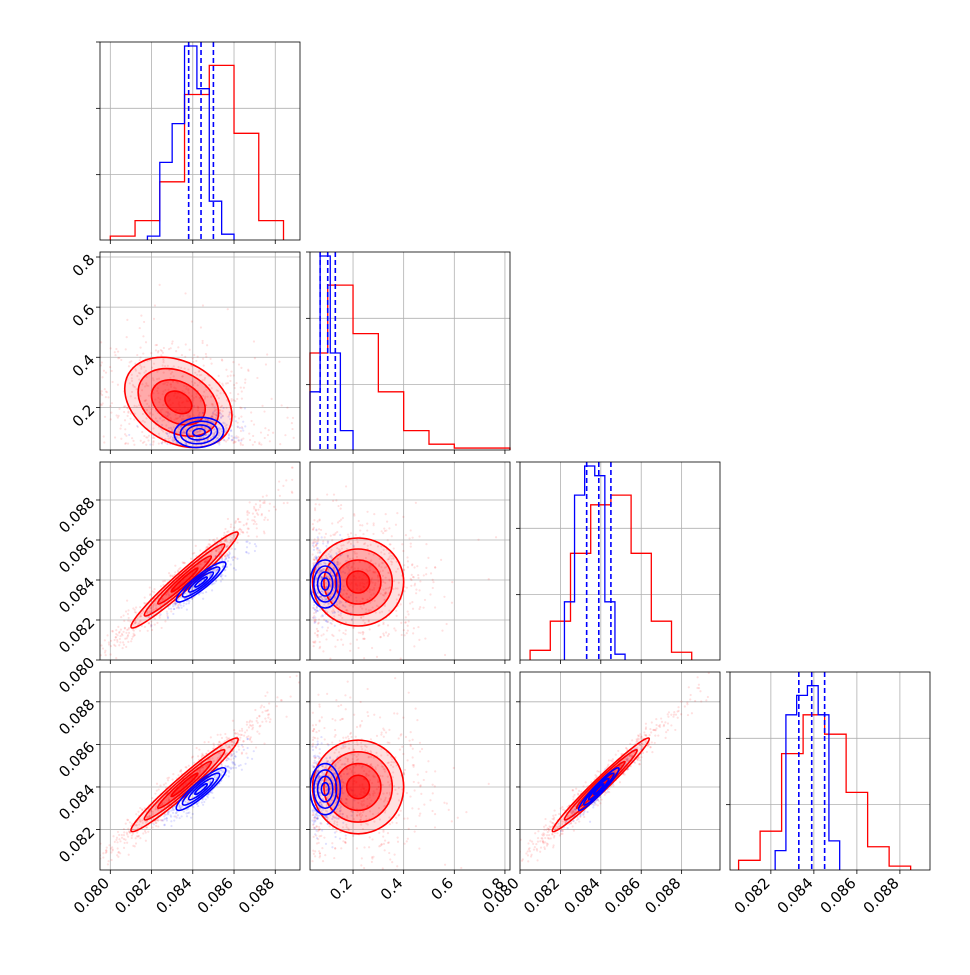 The width and height of the screenshot is (970, 975). I want to click on panel-content-r2c0, so click(190, 567).